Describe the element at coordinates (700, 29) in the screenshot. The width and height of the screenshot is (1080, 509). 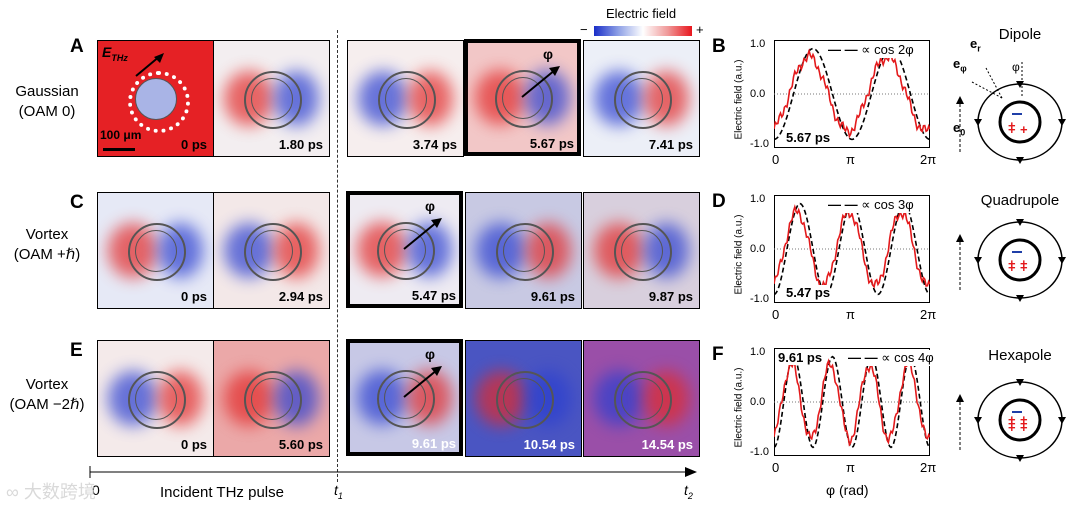
I see `colorbar-plus: +` at that location.